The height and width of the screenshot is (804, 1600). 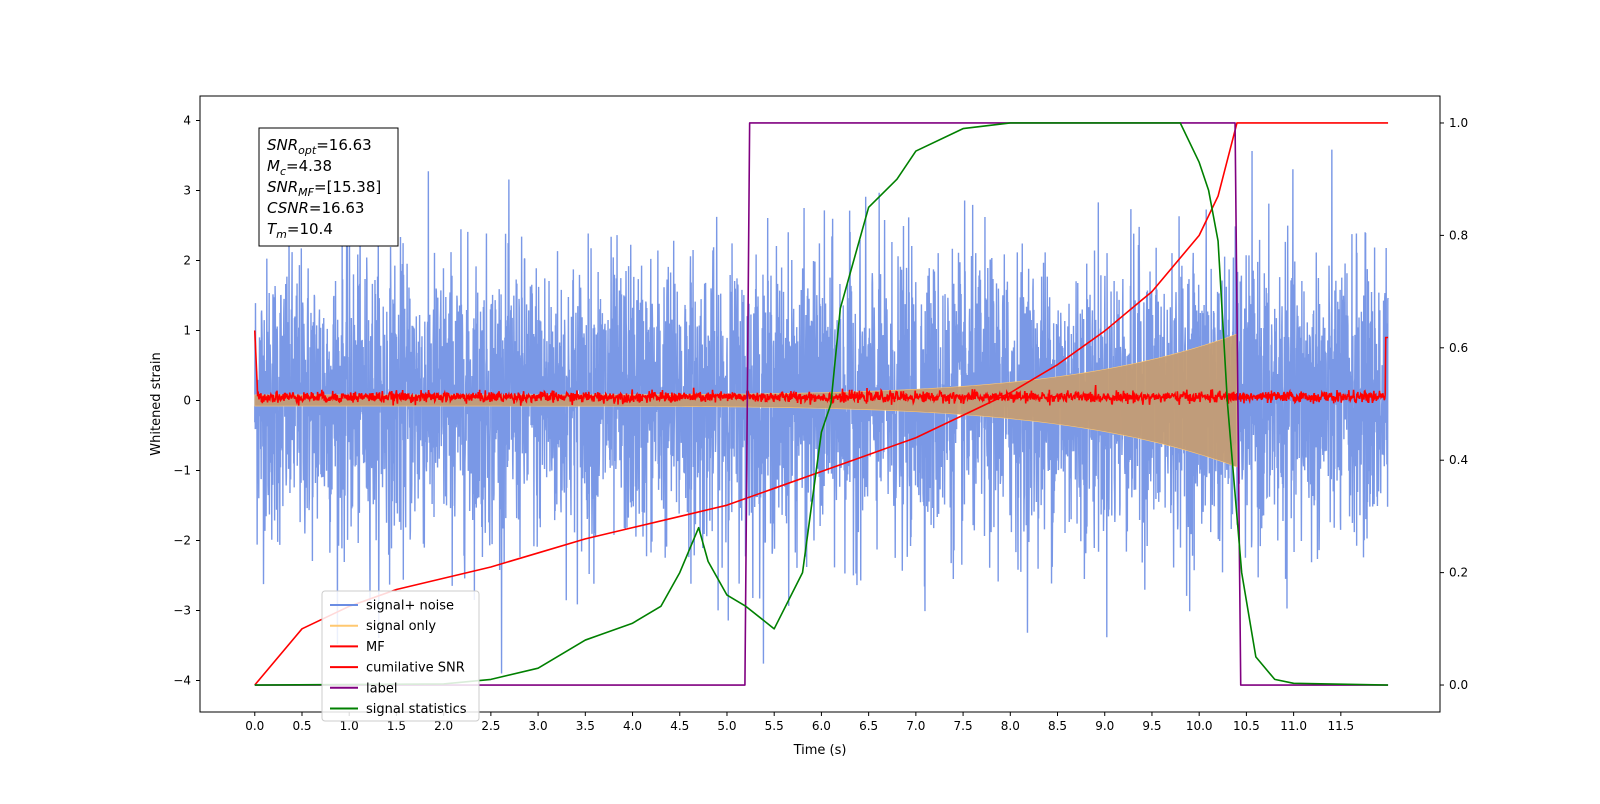 I want to click on y2-tick-label: 0.2, so click(x=1458, y=573).